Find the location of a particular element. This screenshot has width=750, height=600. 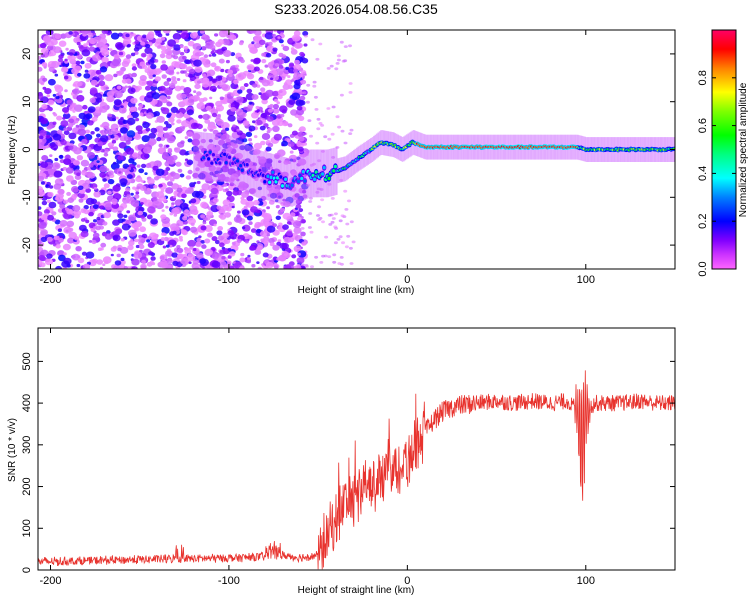

x-tick-label: 100 is located at coordinates (586, 581).